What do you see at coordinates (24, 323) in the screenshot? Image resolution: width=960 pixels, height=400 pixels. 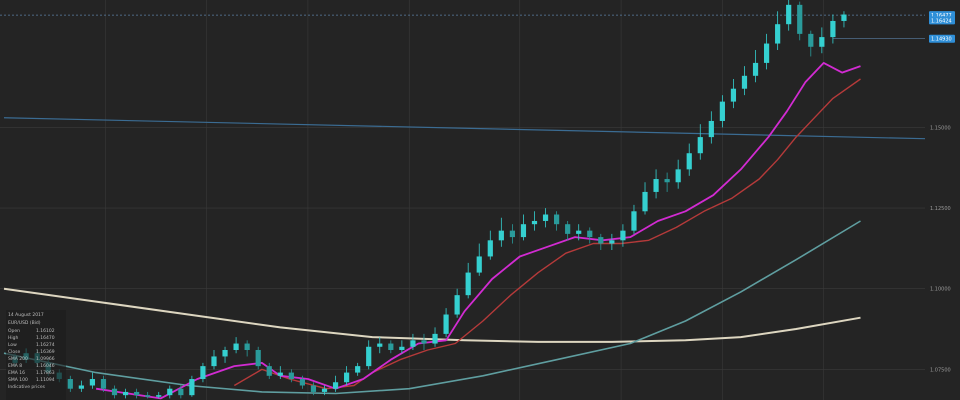 I see `info-instrument: EUR/USD (Bid)` at bounding box center [24, 323].